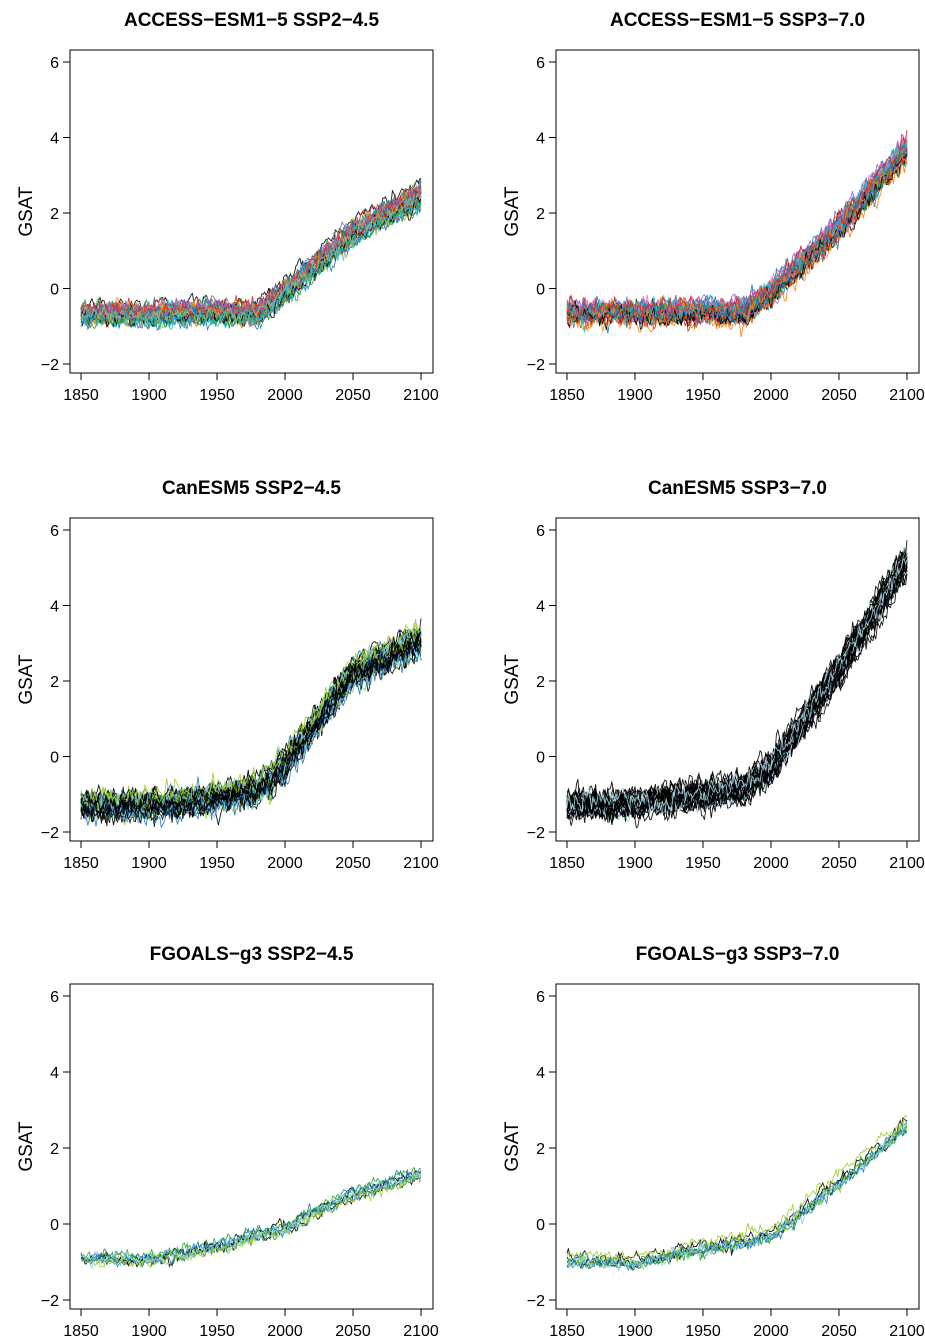 The image size is (925, 1336). I want to click on panel-title: ACCESS−ESM1−5 SSP2−4.5, so click(251, 20).